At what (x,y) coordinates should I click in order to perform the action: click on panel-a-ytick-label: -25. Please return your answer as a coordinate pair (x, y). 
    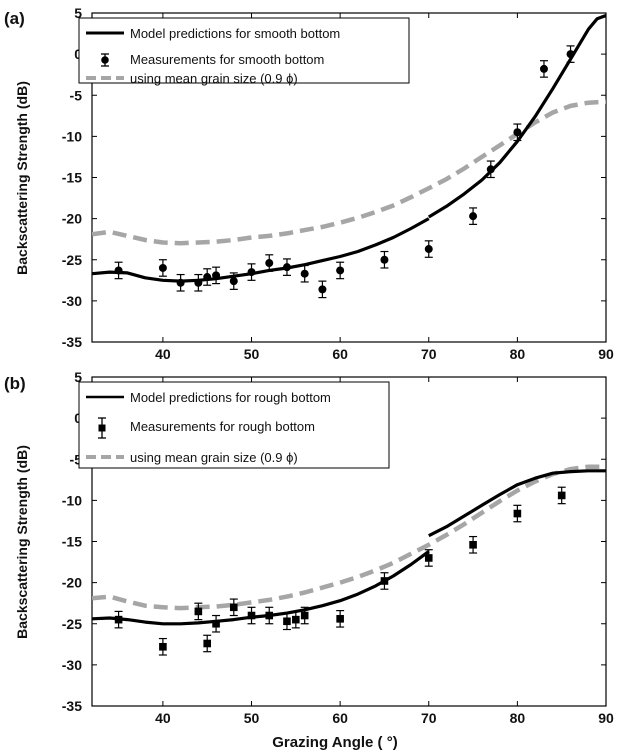
    Looking at the image, I should click on (72, 260).